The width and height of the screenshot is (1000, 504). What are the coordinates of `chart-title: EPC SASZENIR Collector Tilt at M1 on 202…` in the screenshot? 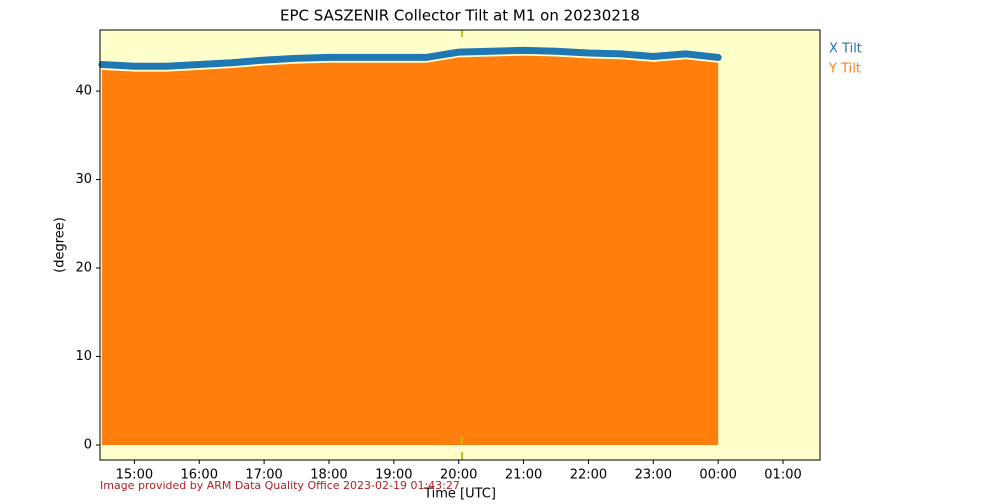 It's located at (460, 16).